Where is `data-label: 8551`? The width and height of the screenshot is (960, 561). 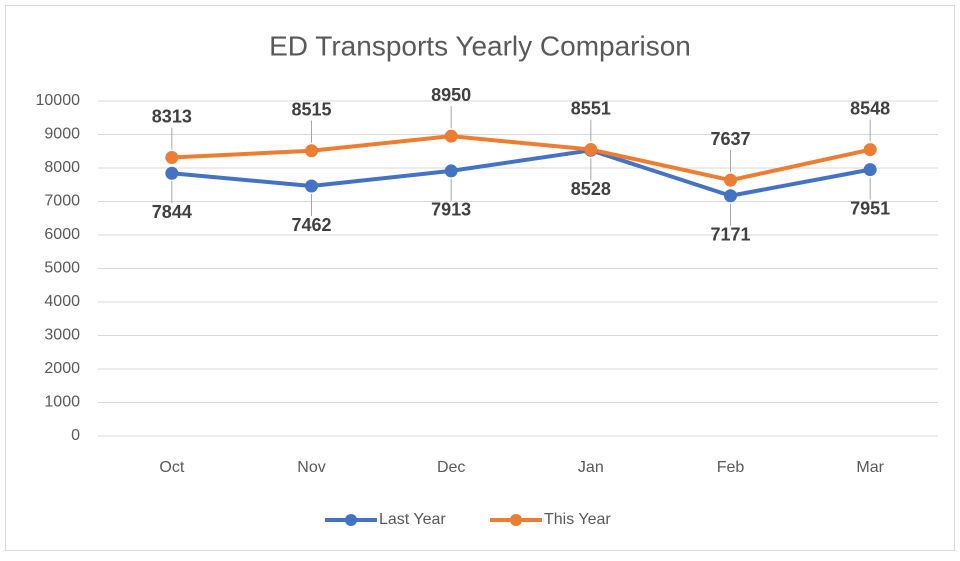 data-label: 8551 is located at coordinates (591, 108).